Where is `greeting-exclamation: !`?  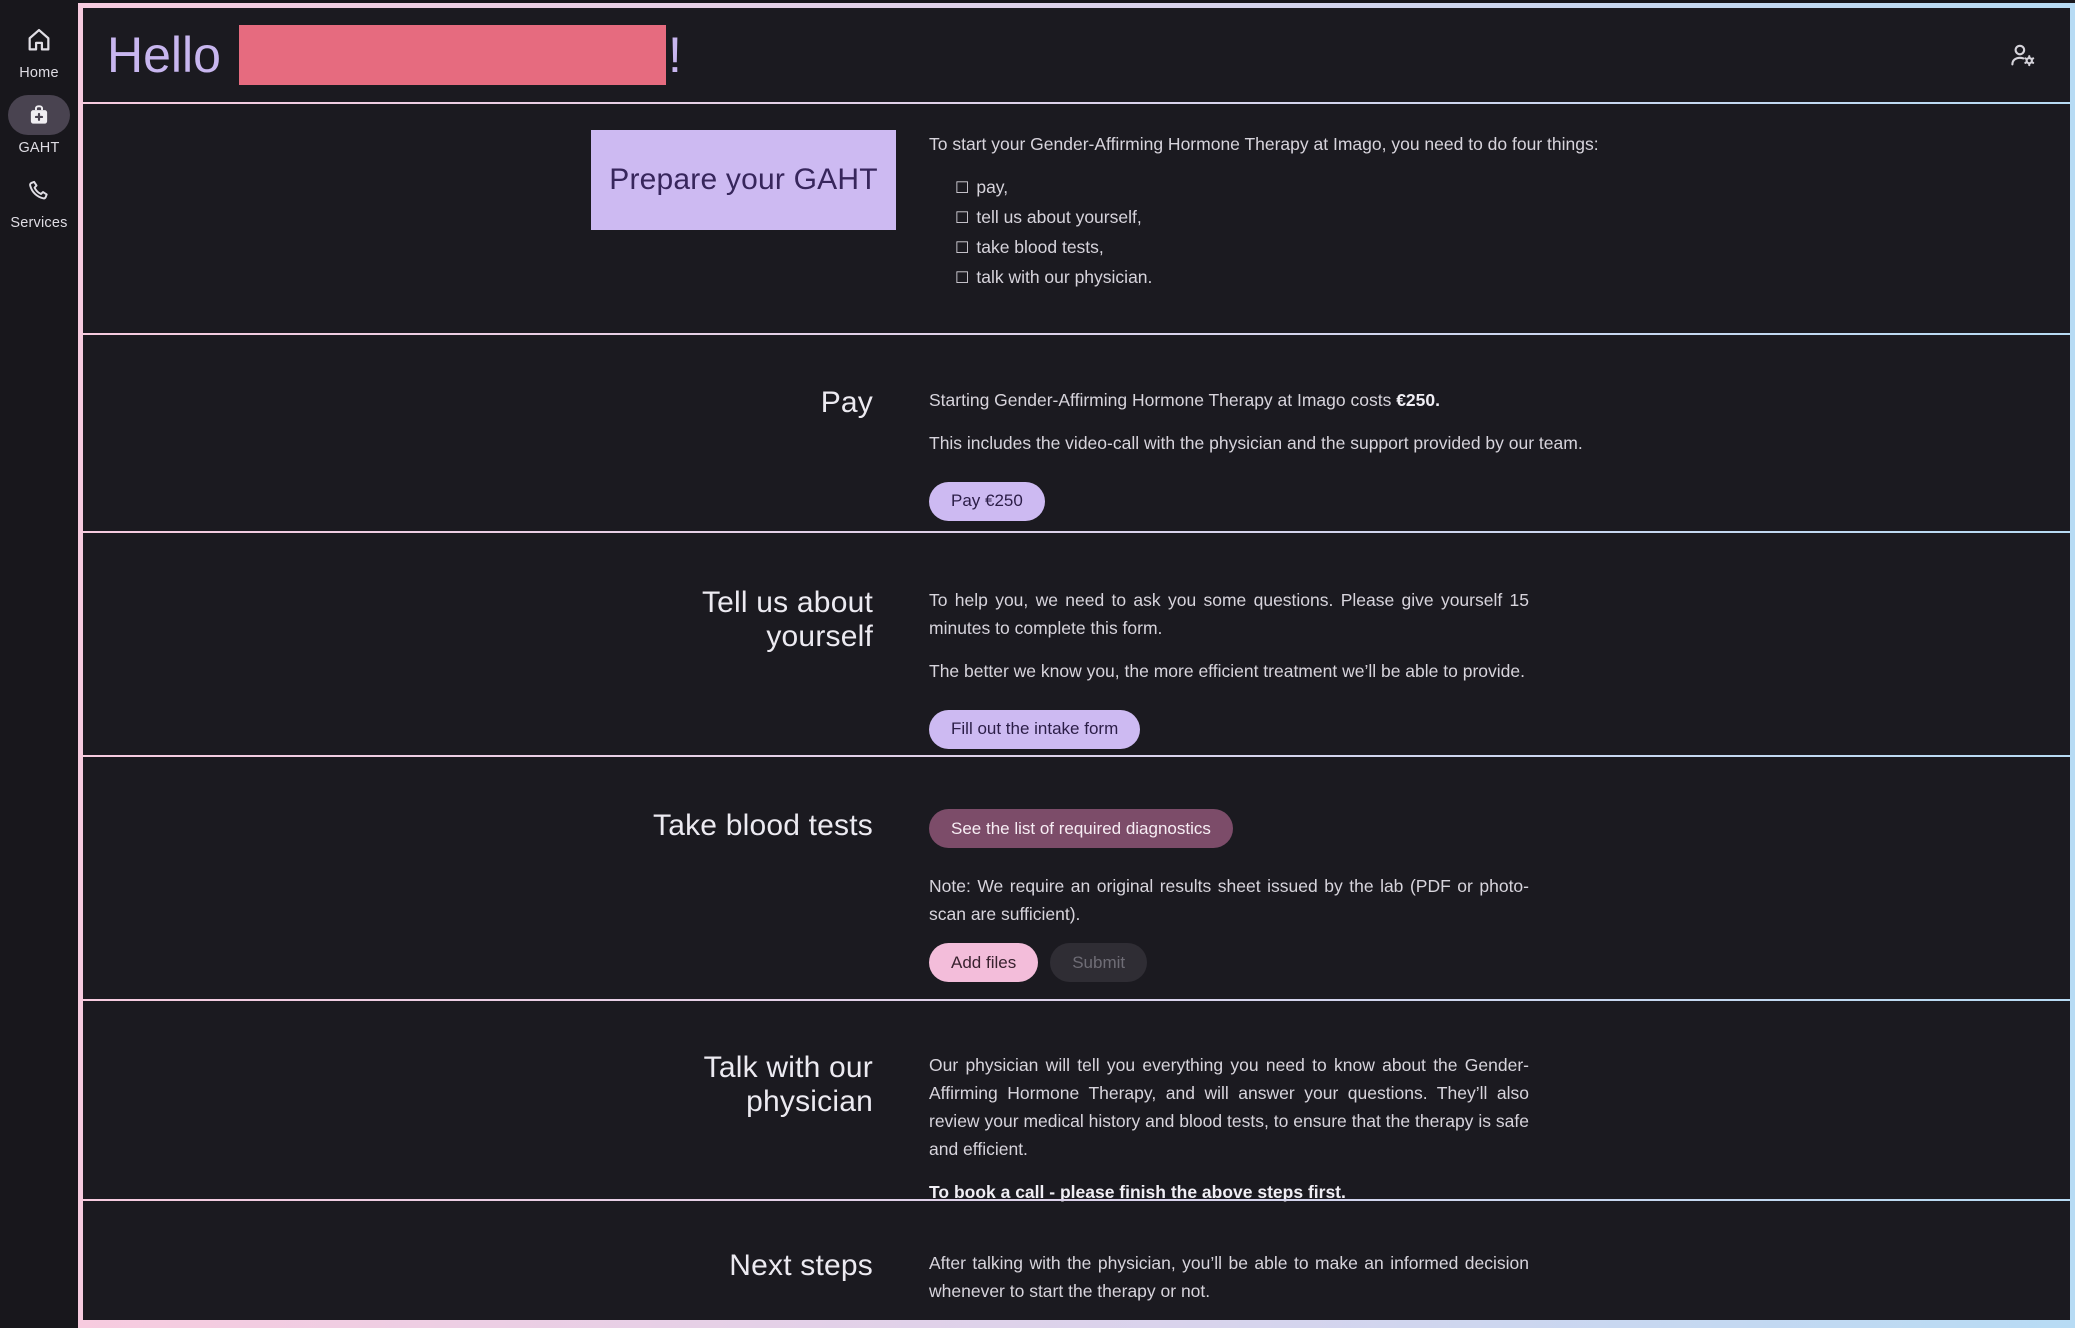
greeting-exclamation: ! is located at coordinates (674, 55).